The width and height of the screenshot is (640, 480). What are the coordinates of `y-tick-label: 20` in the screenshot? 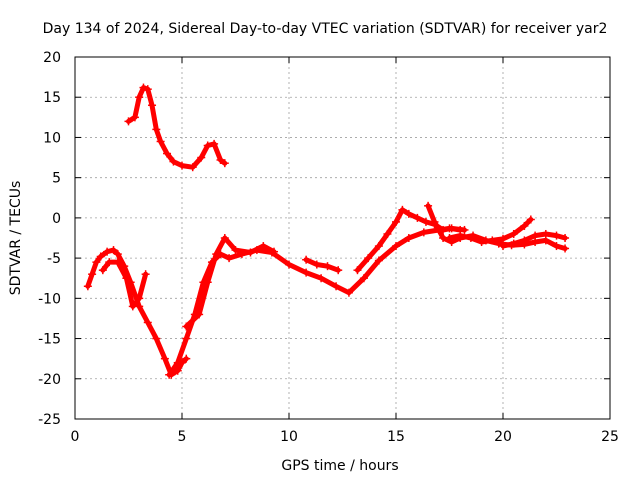 It's located at (52, 58).